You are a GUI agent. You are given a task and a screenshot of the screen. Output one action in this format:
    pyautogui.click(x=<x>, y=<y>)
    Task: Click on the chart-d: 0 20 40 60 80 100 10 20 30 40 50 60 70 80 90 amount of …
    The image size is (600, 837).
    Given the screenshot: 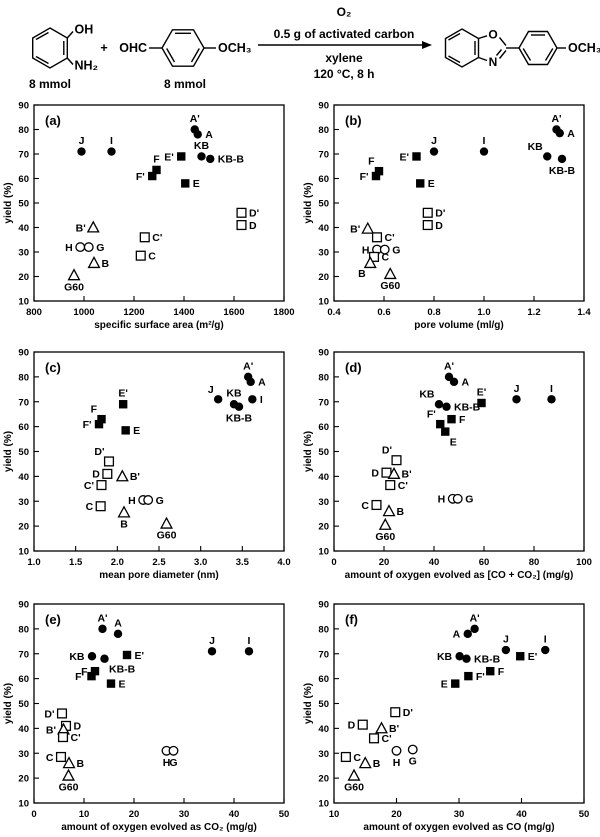 What is the action you would take?
    pyautogui.click(x=447, y=464)
    